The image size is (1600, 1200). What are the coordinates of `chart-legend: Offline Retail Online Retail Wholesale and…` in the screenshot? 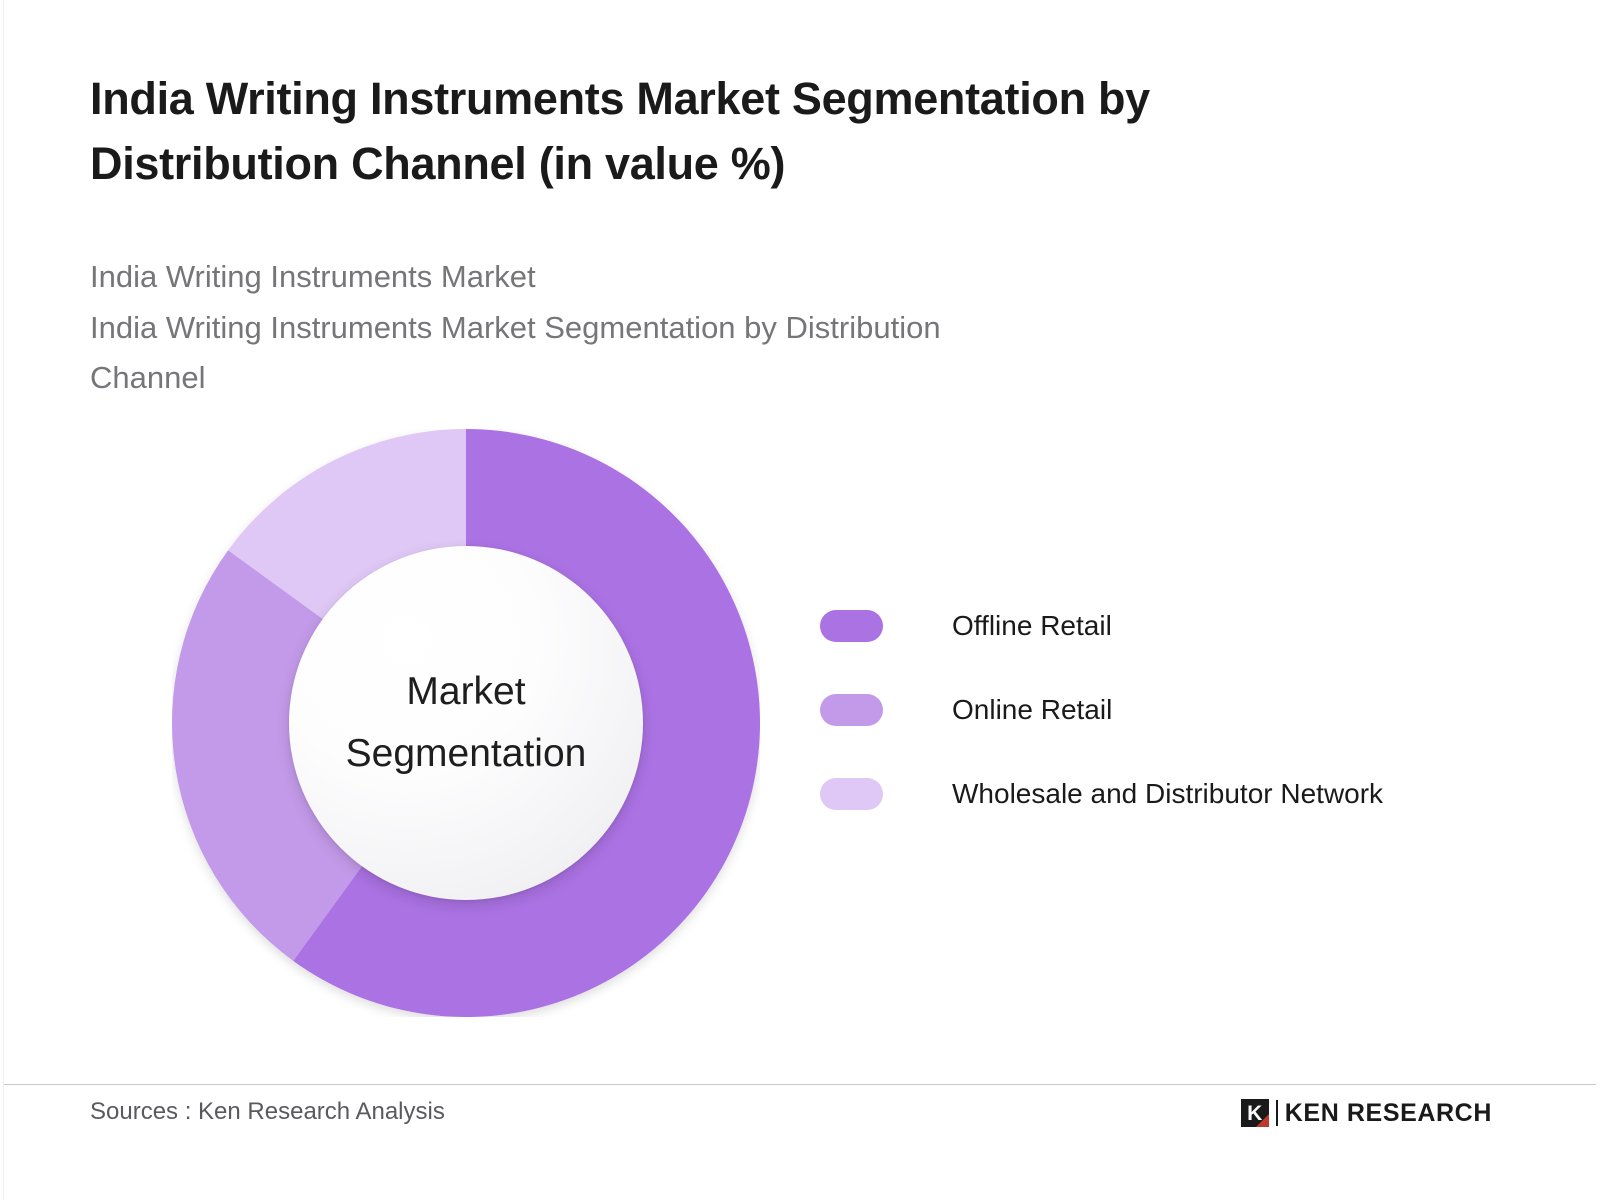 It's located at (1170, 710).